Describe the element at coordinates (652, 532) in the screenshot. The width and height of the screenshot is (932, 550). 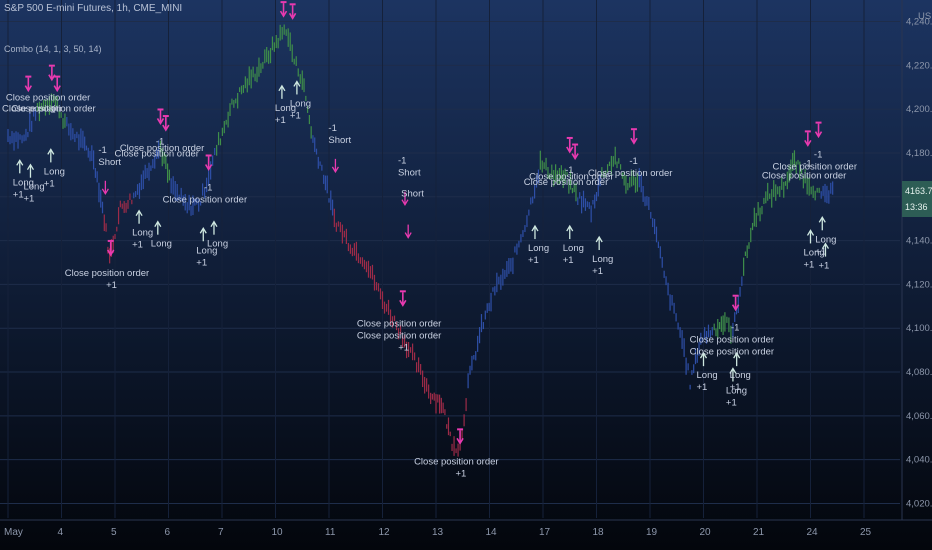
I see `date-tick-label: 19` at that location.